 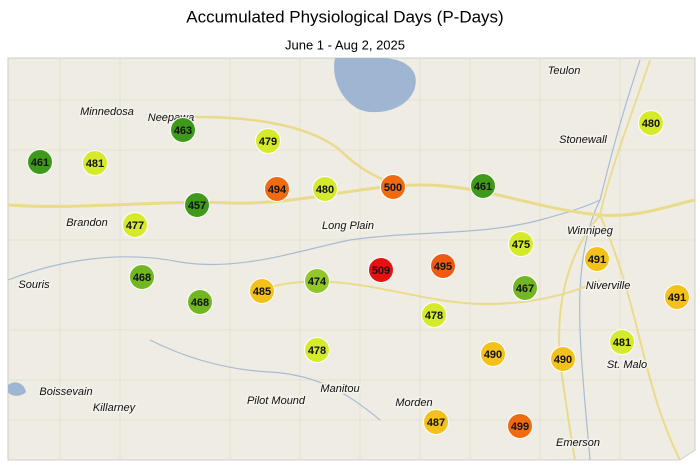 I want to click on station: 479, so click(x=268, y=141).